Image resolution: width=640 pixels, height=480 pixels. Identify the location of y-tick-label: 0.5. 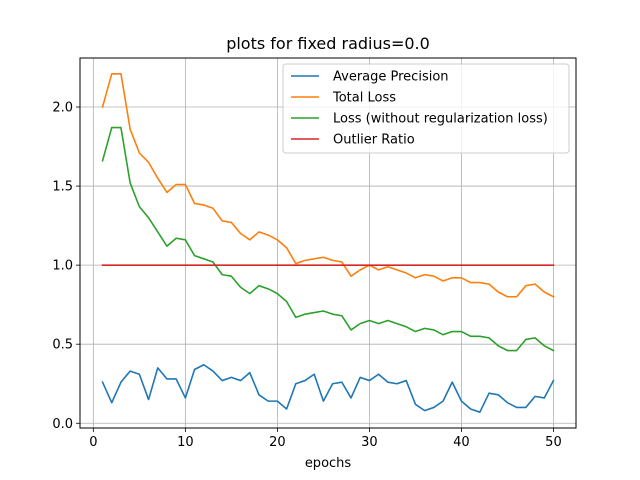
(62, 345).